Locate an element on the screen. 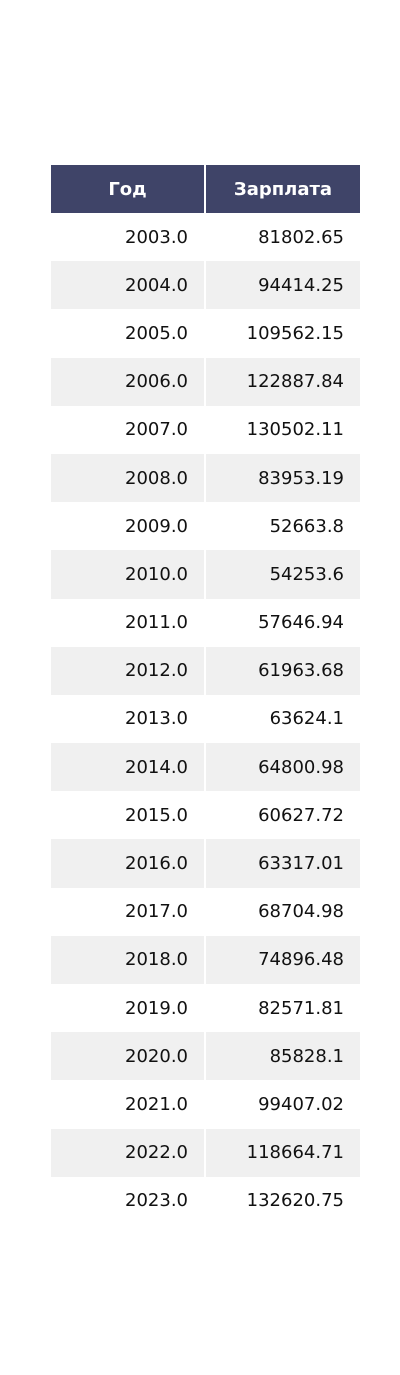 The width and height of the screenshot is (400, 1375). salary-cell: 85828.1 is located at coordinates (282, 1056).